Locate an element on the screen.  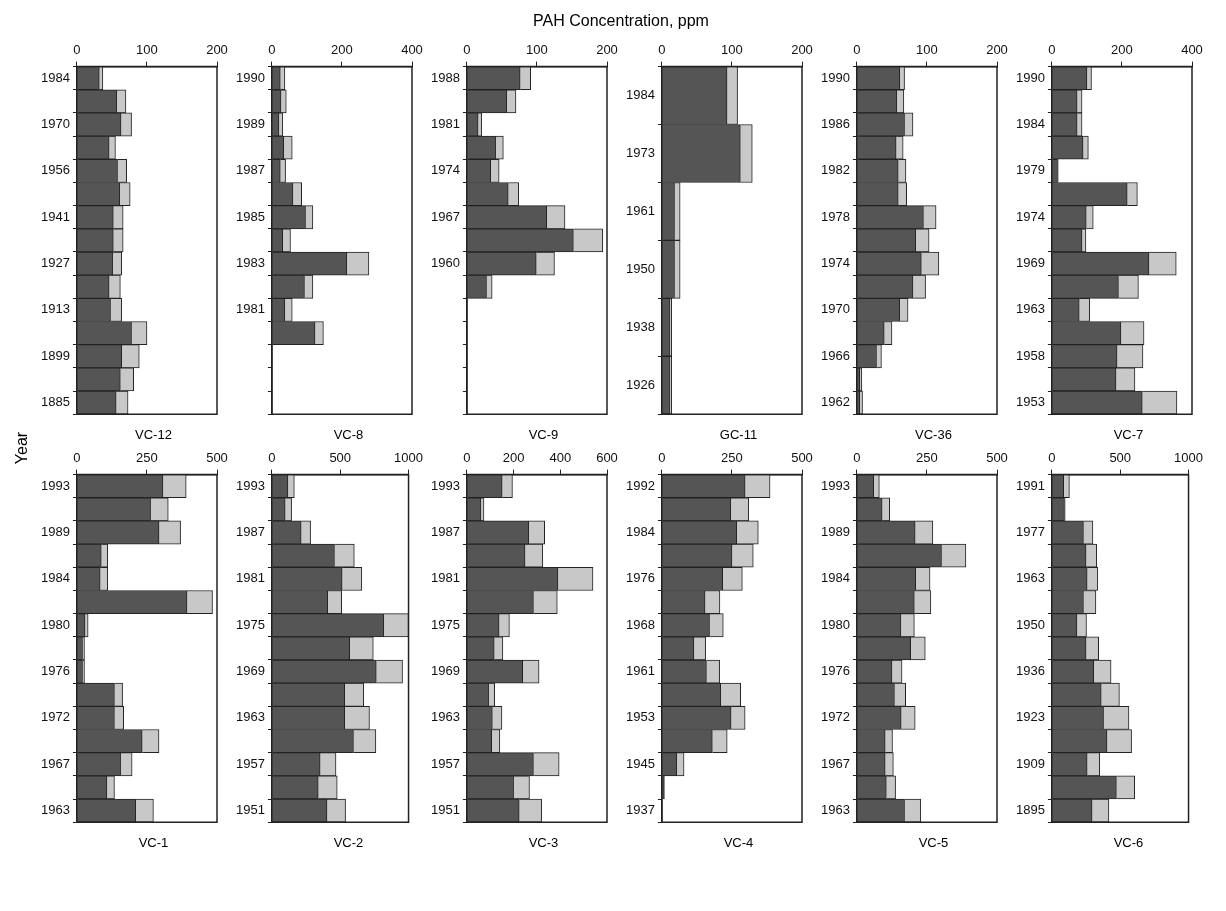
y-tick-label: 1951 is located at coordinates (250, 810).